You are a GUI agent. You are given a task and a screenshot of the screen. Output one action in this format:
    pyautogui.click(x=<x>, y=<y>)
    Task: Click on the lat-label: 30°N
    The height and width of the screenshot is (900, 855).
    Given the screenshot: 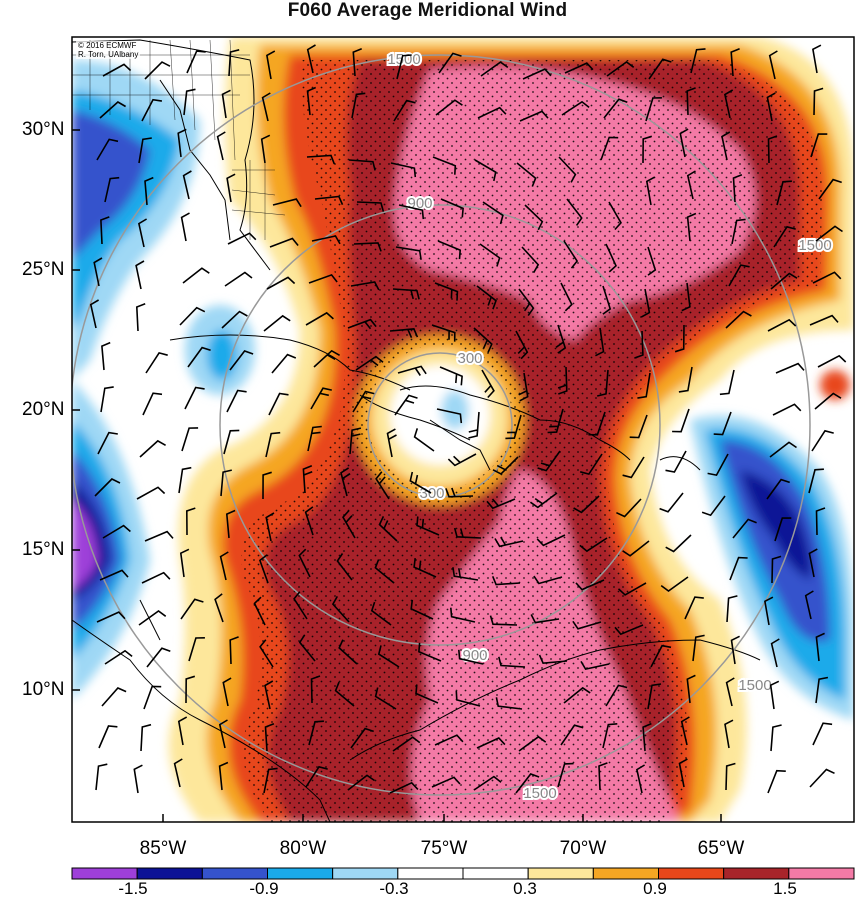 What is the action you would take?
    pyautogui.click(x=43, y=129)
    